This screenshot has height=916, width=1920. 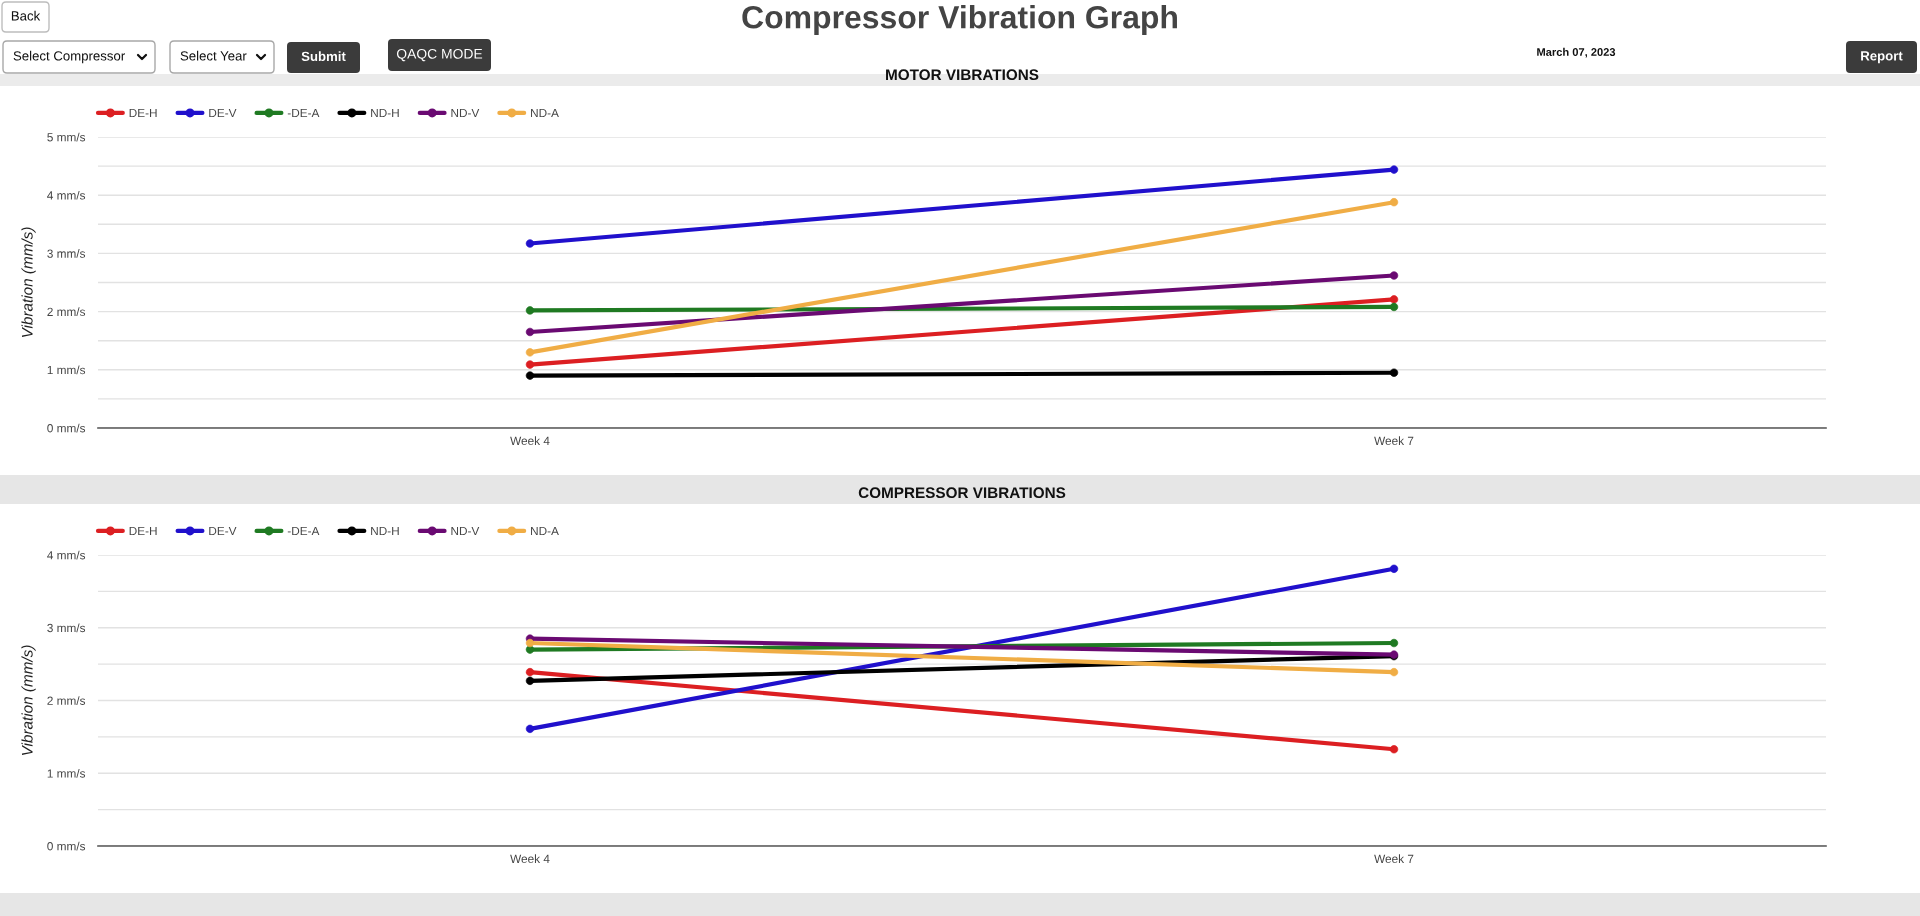 I want to click on chart-title: MOTOR VIBRATIONS, so click(x=962, y=75).